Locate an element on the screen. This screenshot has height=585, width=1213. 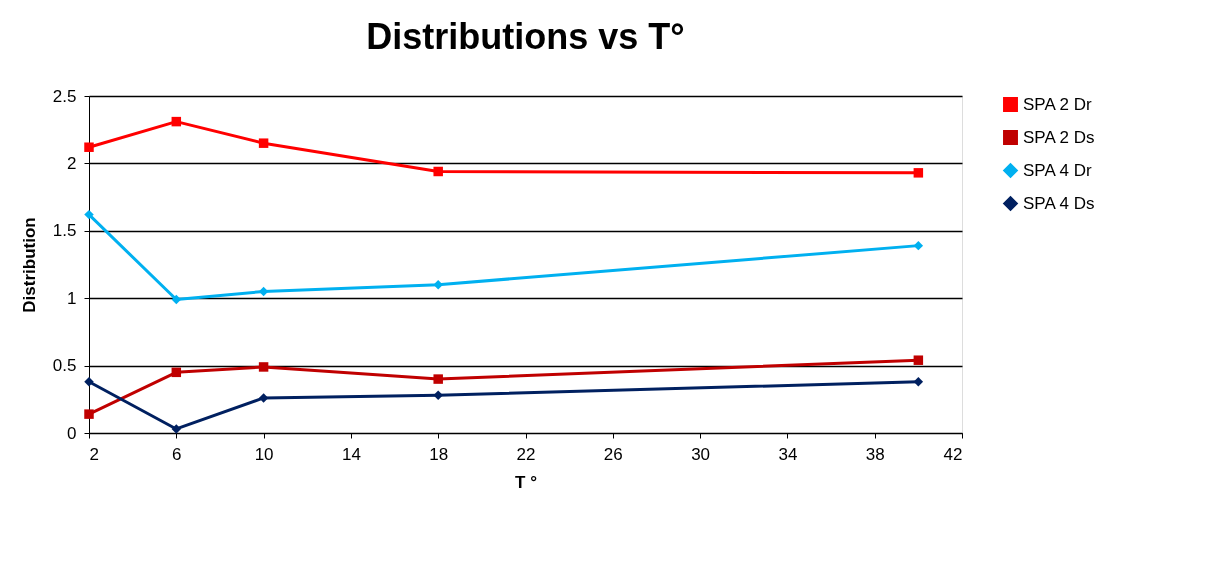
y-tick-label: 0 is located at coordinates (72, 433).